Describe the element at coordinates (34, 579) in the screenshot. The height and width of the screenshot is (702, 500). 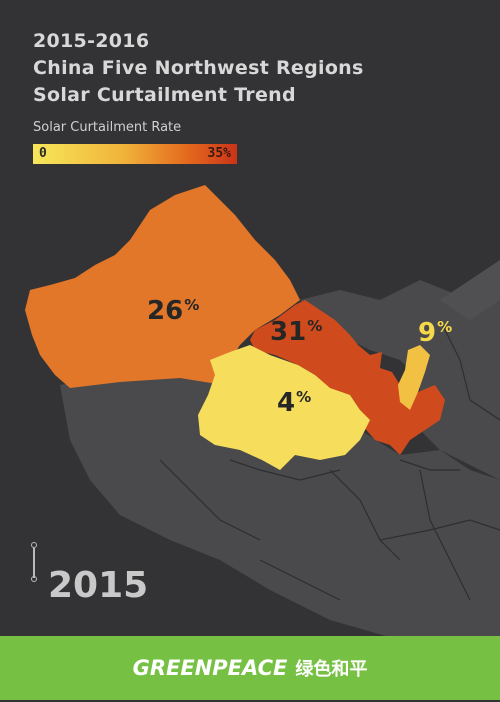
I see `timeline-dot-end` at that location.